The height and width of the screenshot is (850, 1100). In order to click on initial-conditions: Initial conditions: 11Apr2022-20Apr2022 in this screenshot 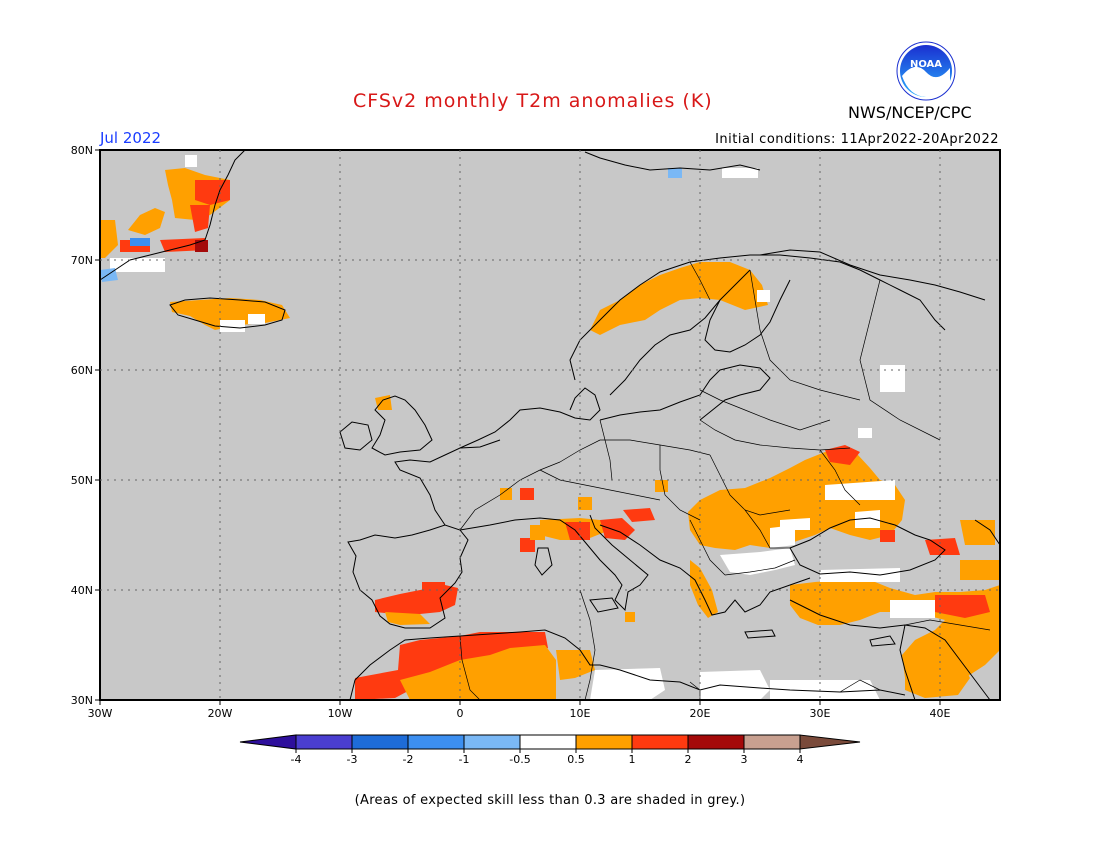, I will do `click(857, 139)`.